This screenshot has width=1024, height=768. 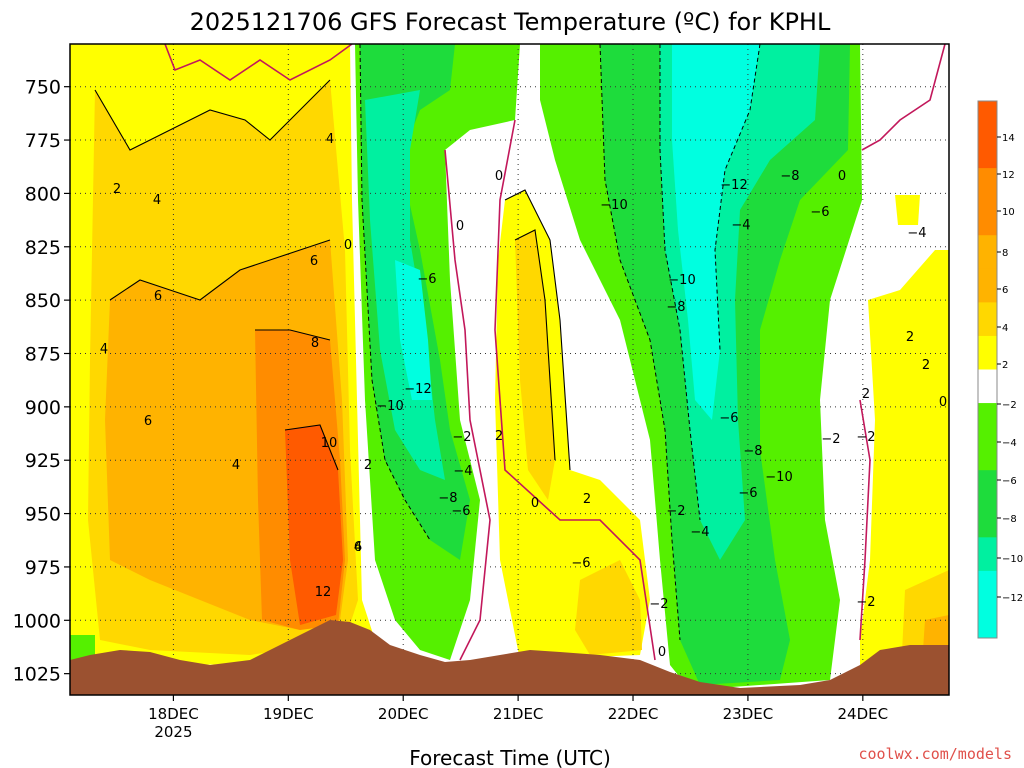 What do you see at coordinates (323, 592) in the screenshot?
I see `contour-label-9: 12` at bounding box center [323, 592].